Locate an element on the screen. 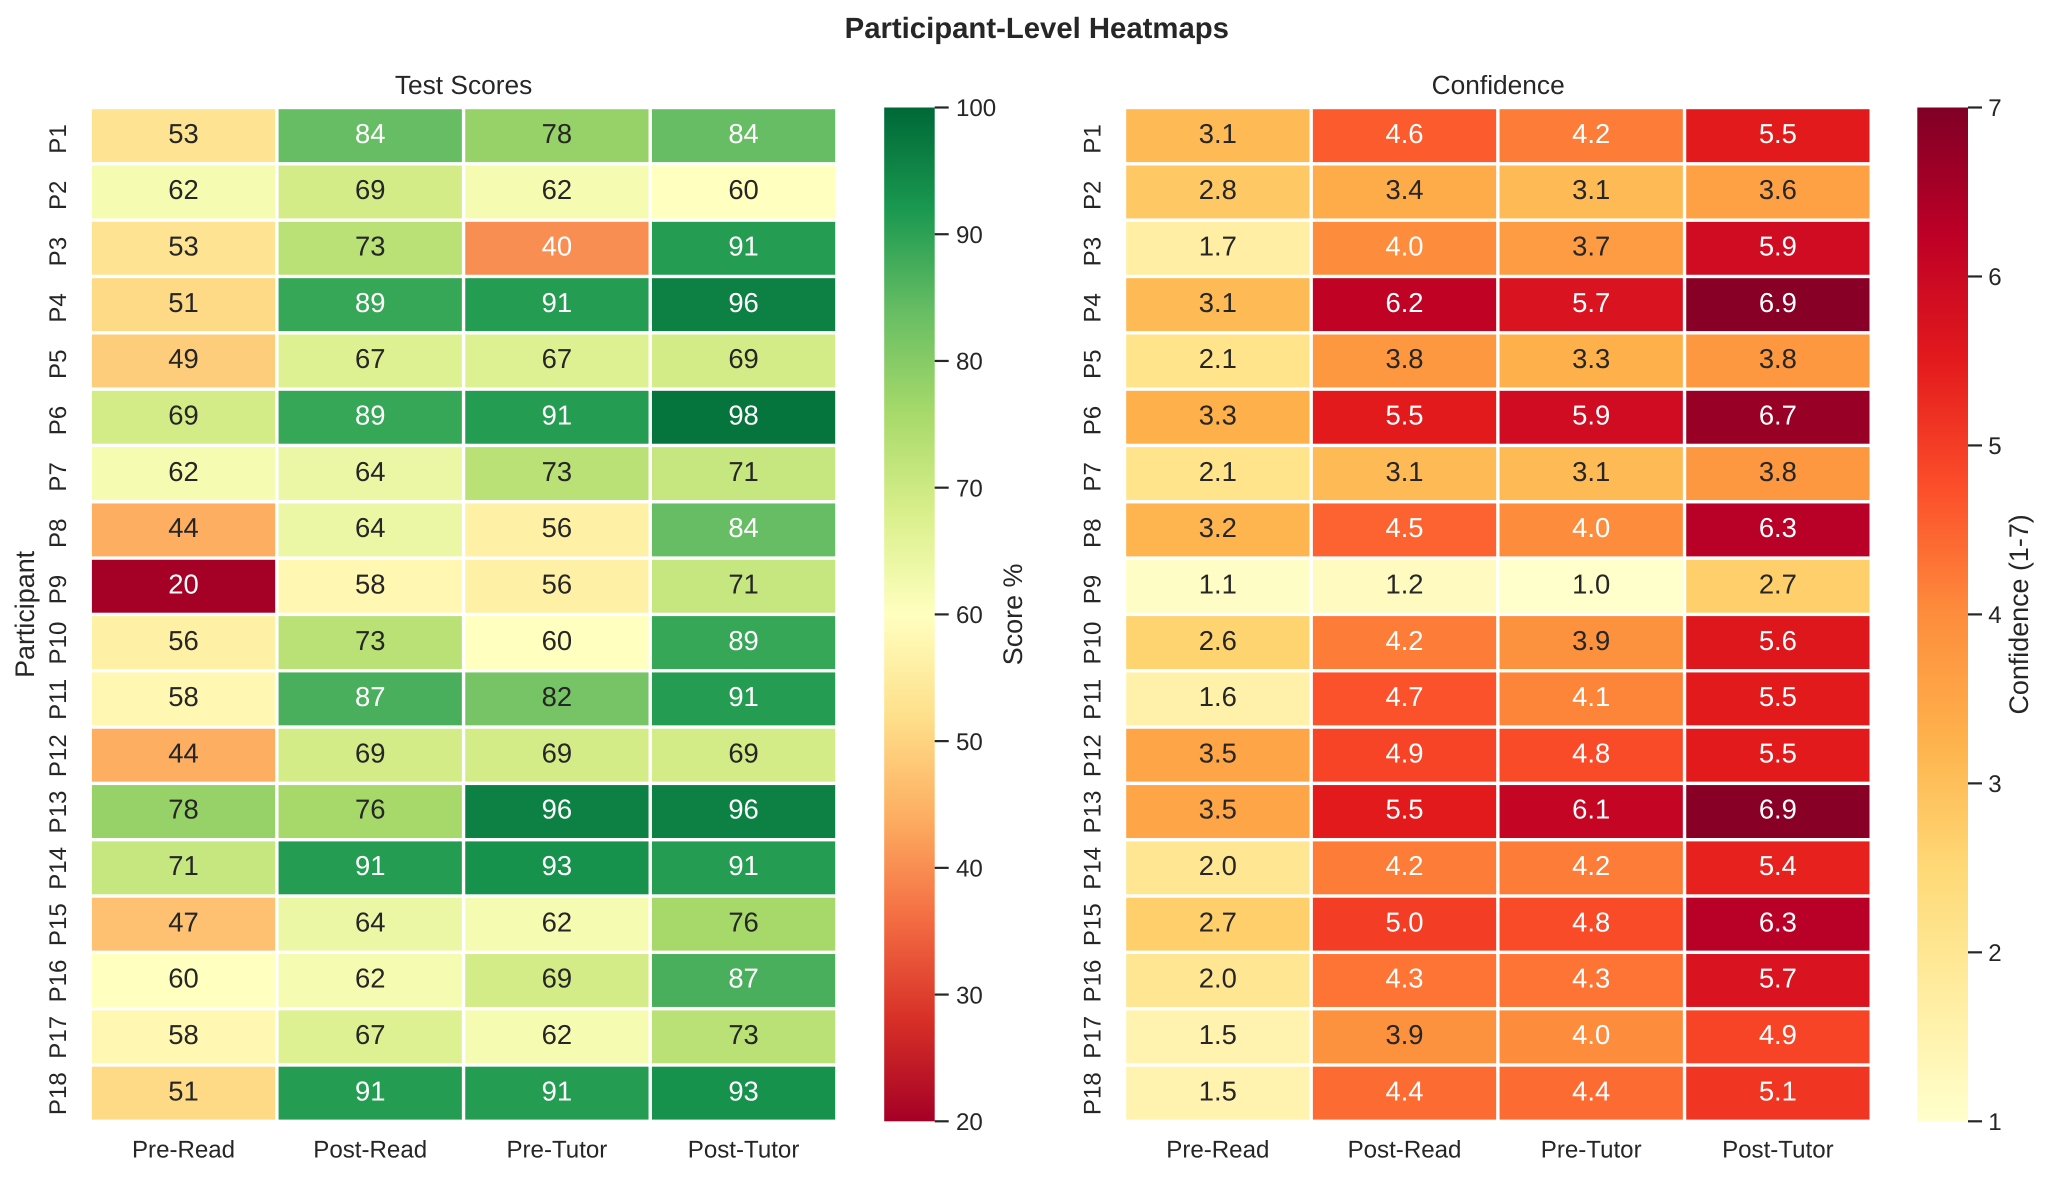 The width and height of the screenshot is (2048, 1177). svg-text: P7 is located at coordinates (1092, 476).